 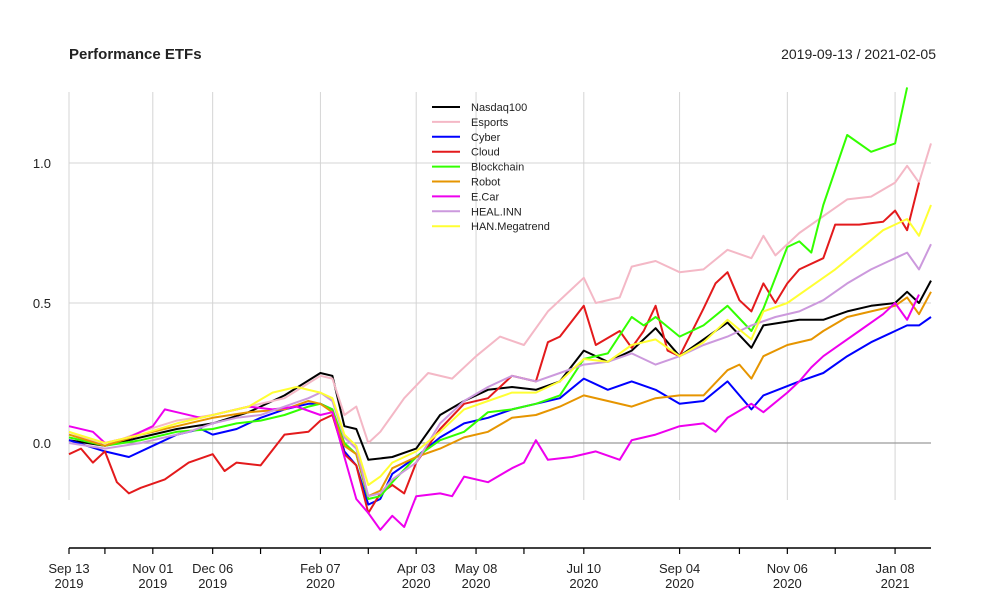 What do you see at coordinates (42, 163) in the screenshot?
I see `y-tick-label: 1.0` at bounding box center [42, 163].